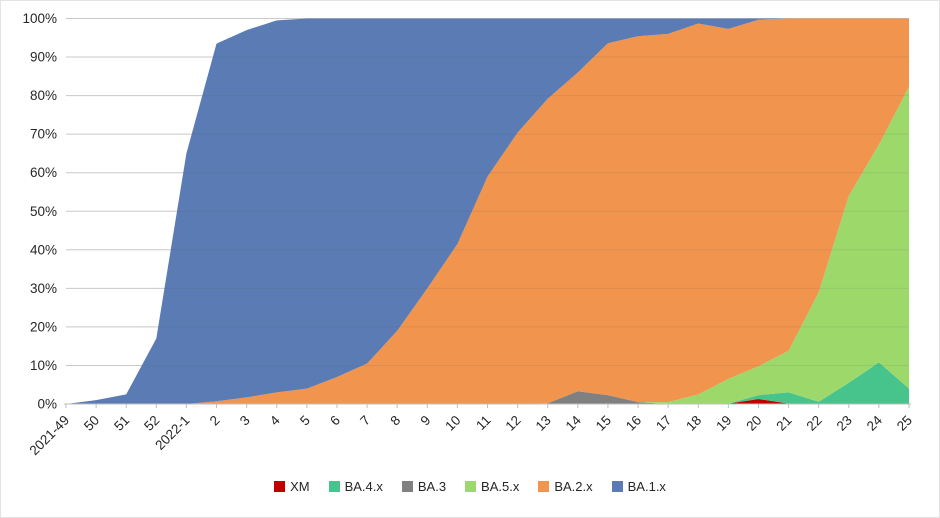 This screenshot has width=940, height=518. Describe the element at coordinates (275, 420) in the screenshot. I see `x-tick-label: 4` at that location.